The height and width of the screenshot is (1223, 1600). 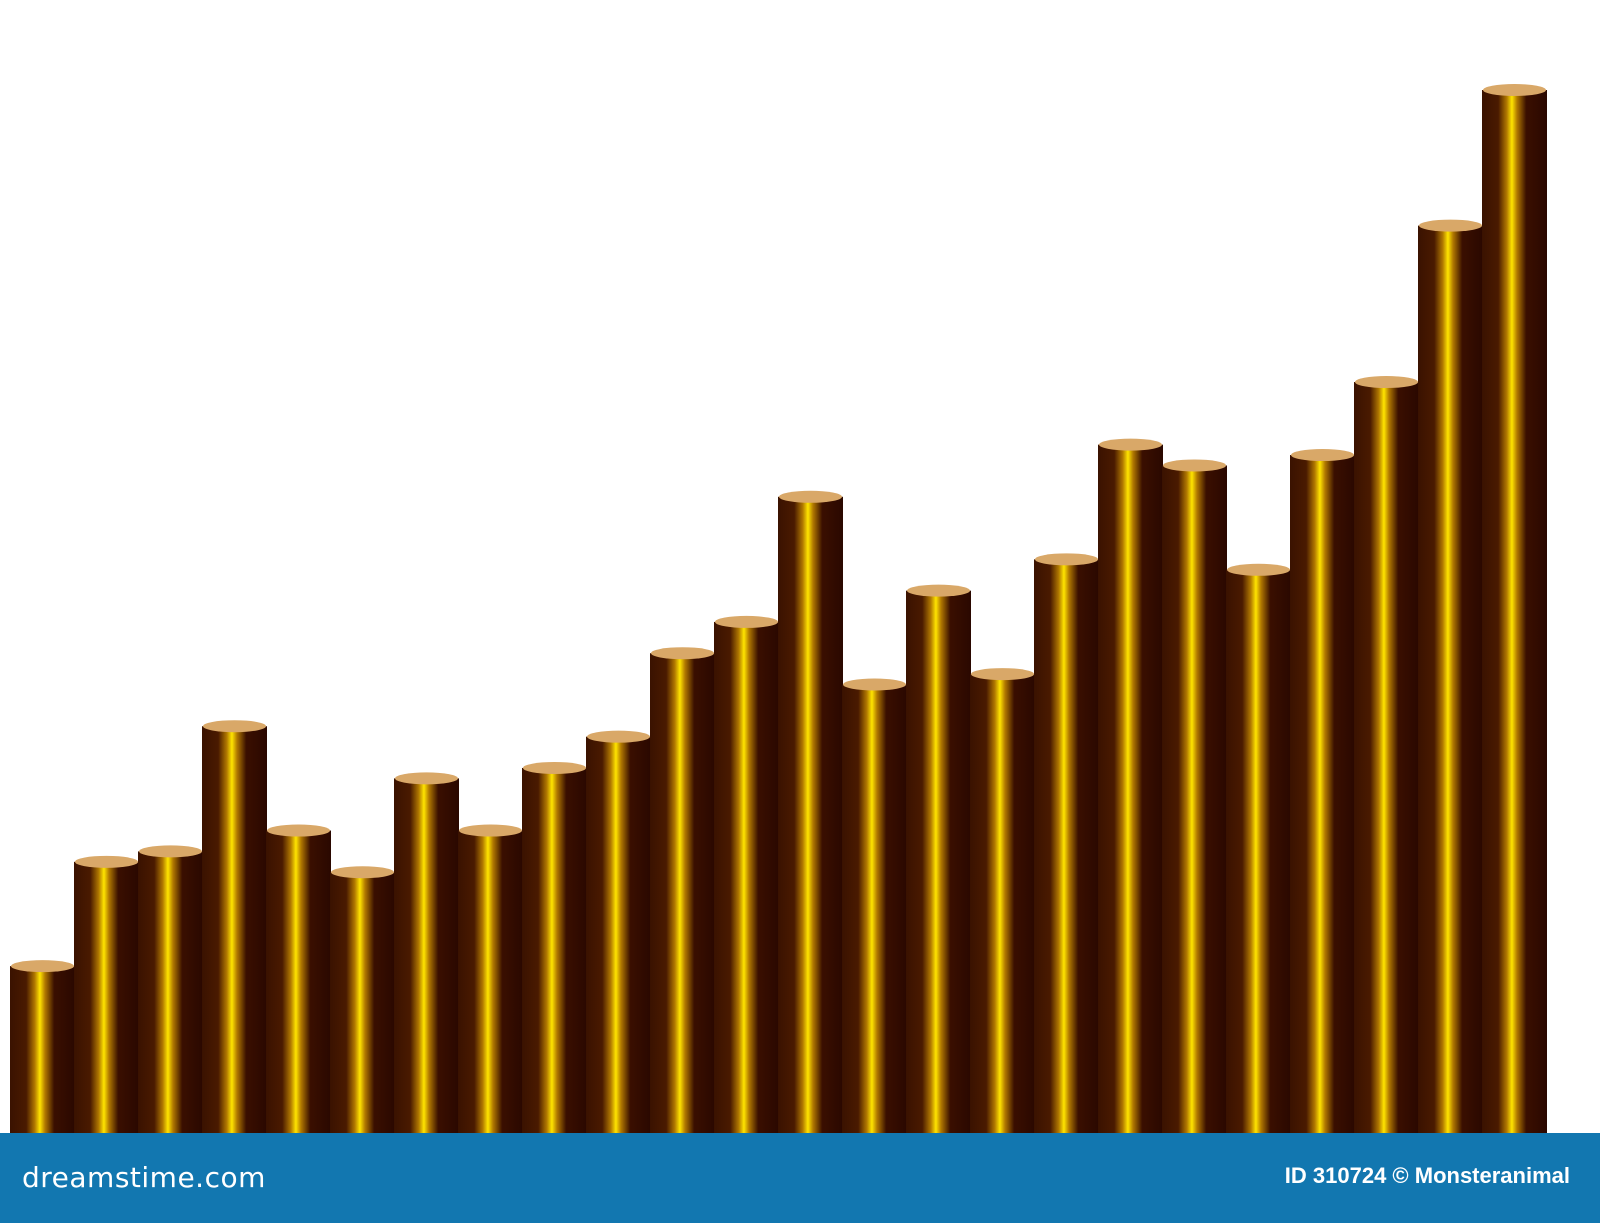 What do you see at coordinates (144, 1177) in the screenshot?
I see `dreamstime-logo: dreamstime.com` at bounding box center [144, 1177].